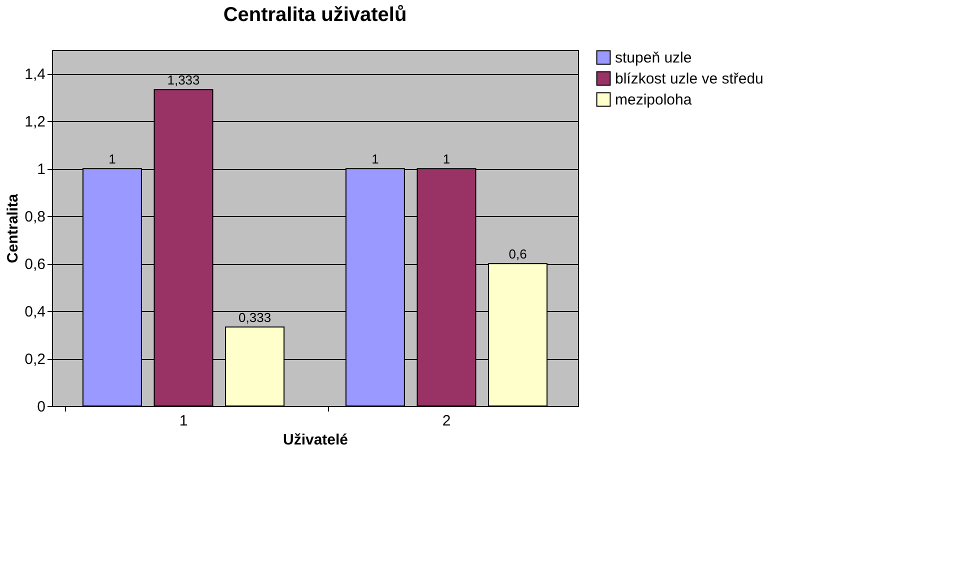 The width and height of the screenshot is (962, 588). I want to click on data-label: 0,333, so click(255, 317).